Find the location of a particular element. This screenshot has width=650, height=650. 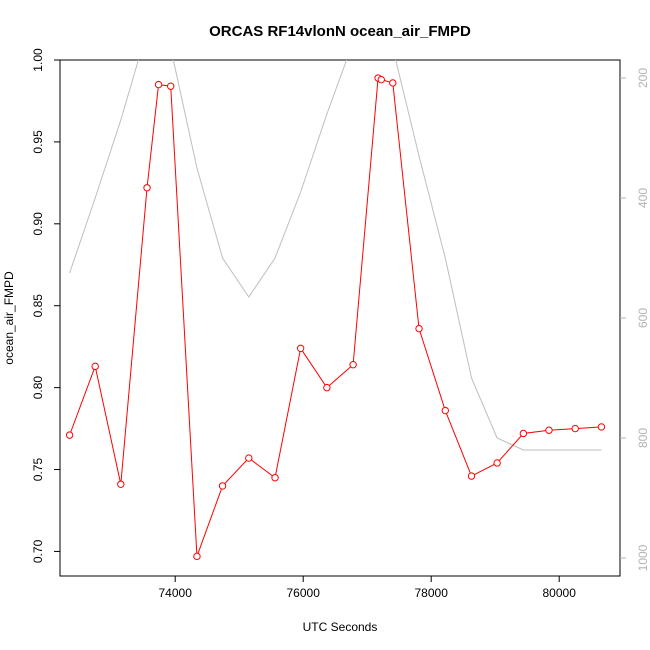

x-tick-label: 74000 is located at coordinates (176, 593).